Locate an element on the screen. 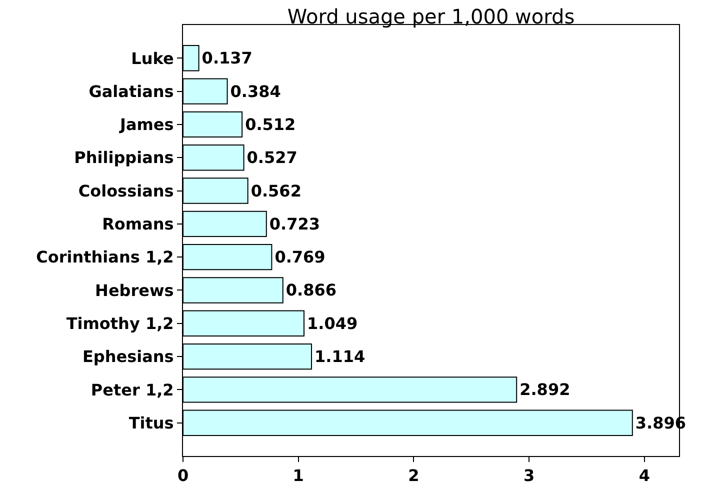 The height and width of the screenshot is (486, 703). y-tick-label: Romans is located at coordinates (138, 224).